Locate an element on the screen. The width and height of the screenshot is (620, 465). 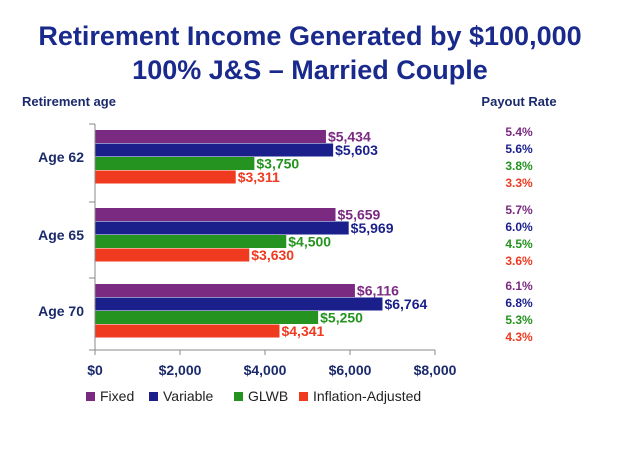
bar-age-70-variable is located at coordinates (239, 304).